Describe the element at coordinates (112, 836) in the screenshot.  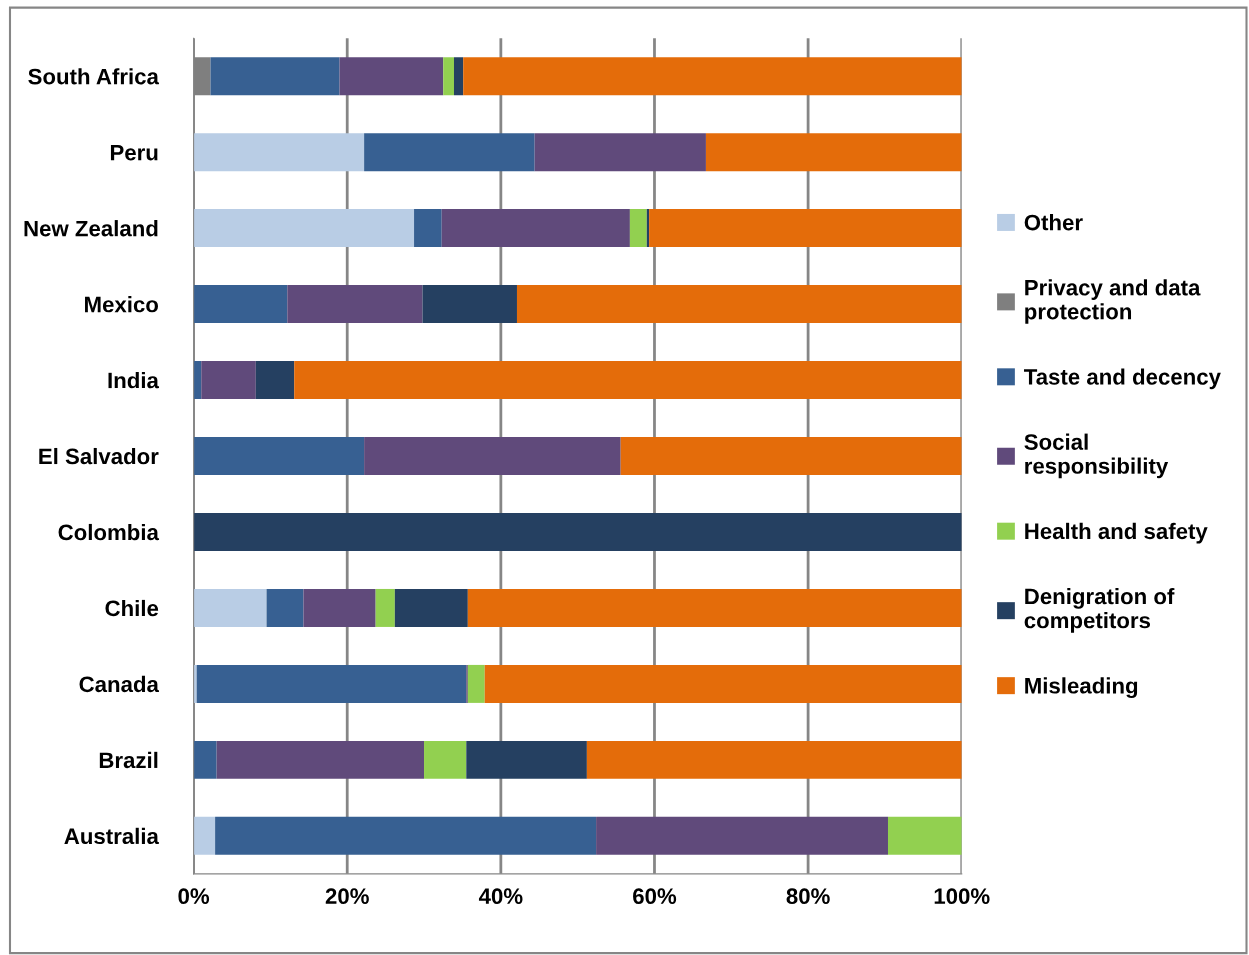
I see `y-tick-label: Australia` at that location.